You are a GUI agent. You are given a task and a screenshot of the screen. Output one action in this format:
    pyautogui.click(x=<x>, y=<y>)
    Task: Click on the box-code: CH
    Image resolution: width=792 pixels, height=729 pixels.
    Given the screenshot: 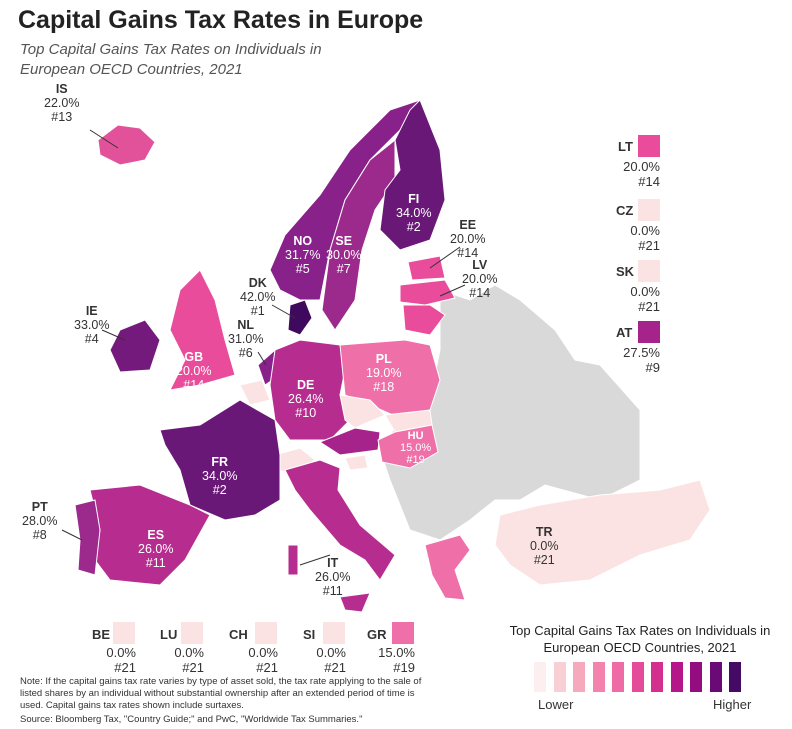 What is the action you would take?
    pyautogui.click(x=238, y=634)
    